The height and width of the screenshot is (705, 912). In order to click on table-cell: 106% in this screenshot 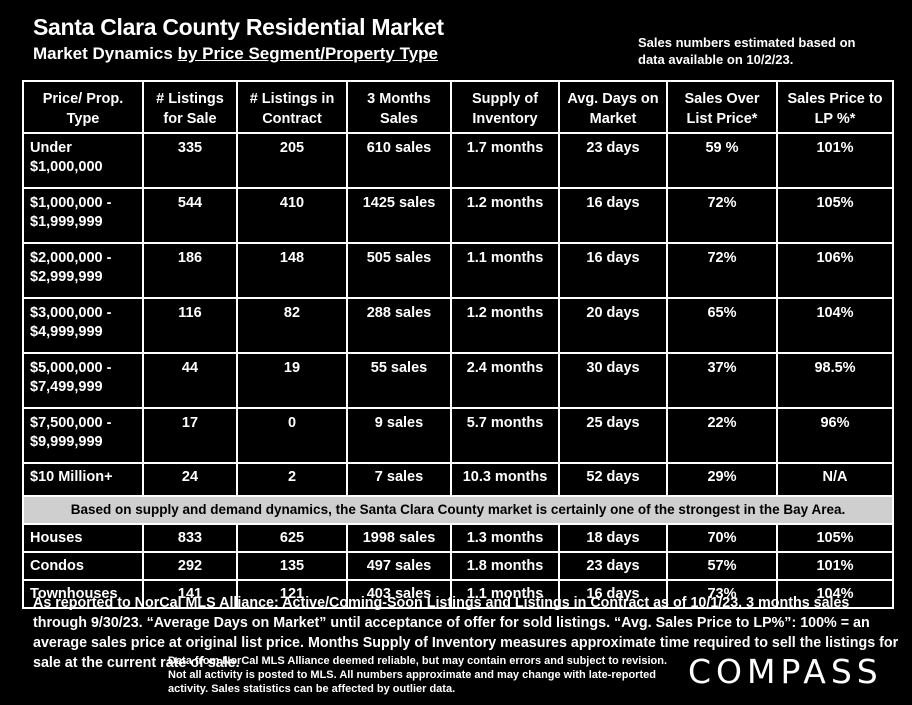, I will do `click(835, 270)`.